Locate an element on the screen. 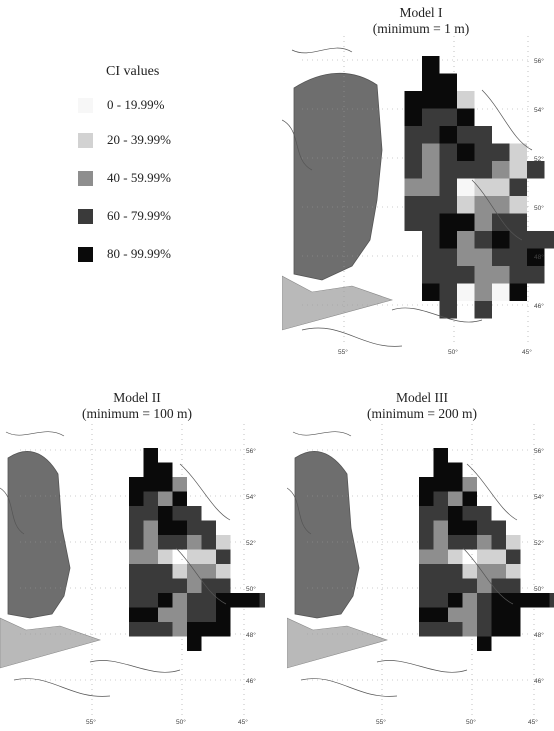 This screenshot has height=731, width=554. legend-swatch is located at coordinates (85, 254).